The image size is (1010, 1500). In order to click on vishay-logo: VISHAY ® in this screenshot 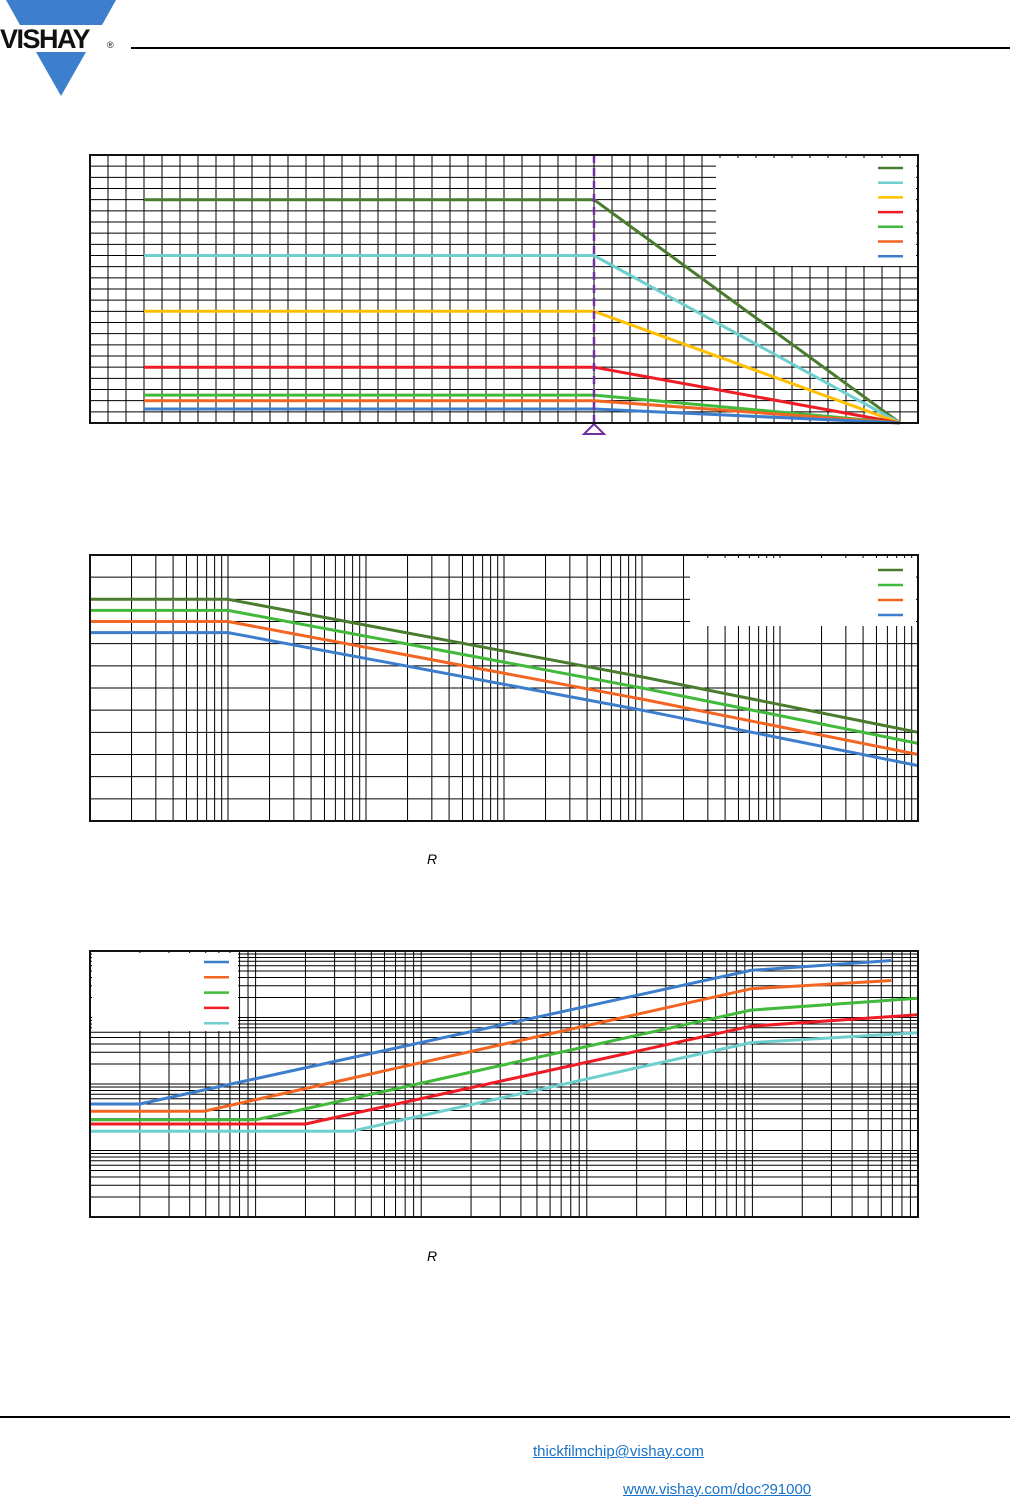, I will do `click(58, 48)`.